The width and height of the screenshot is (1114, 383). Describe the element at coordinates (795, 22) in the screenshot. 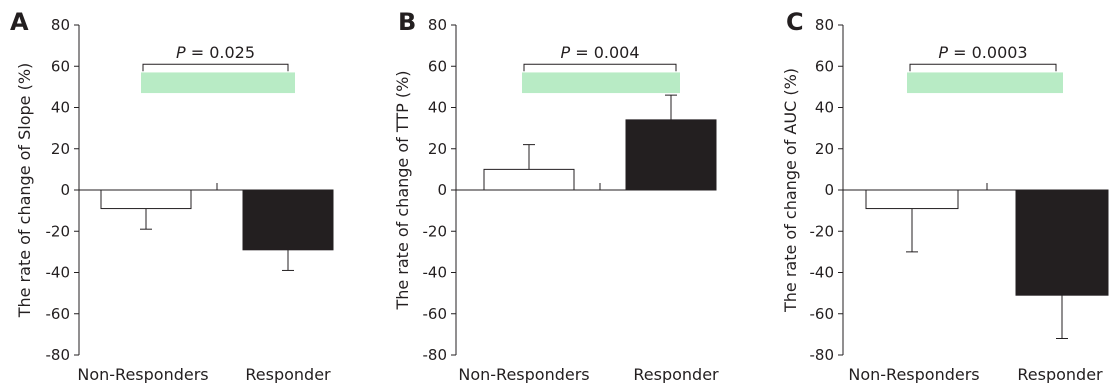

I see `panel-label: C` at that location.